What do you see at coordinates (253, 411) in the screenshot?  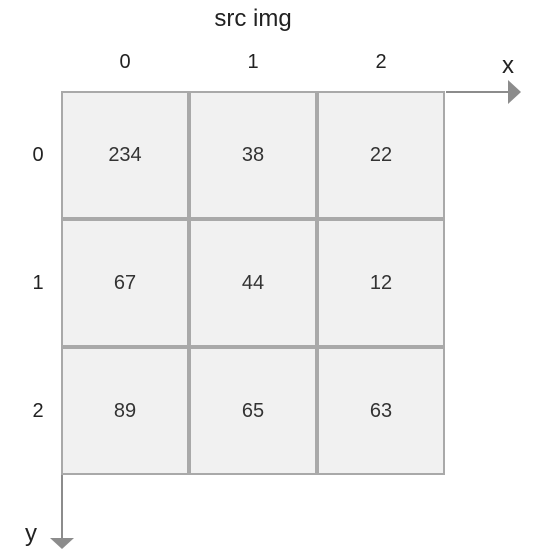 I see `grid-cell-2-1: 65` at bounding box center [253, 411].